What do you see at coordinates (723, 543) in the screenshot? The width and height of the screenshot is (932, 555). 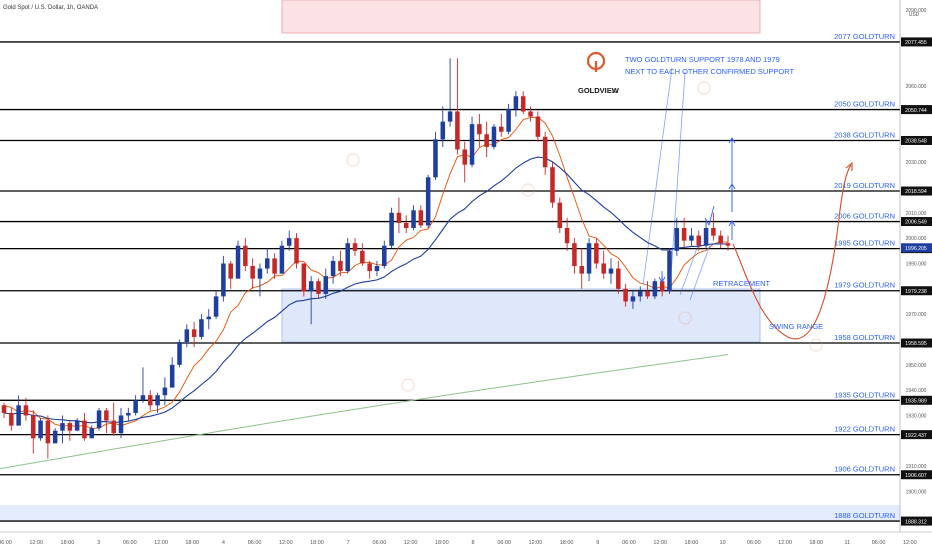 I see `x-tick-label: 10` at bounding box center [723, 543].